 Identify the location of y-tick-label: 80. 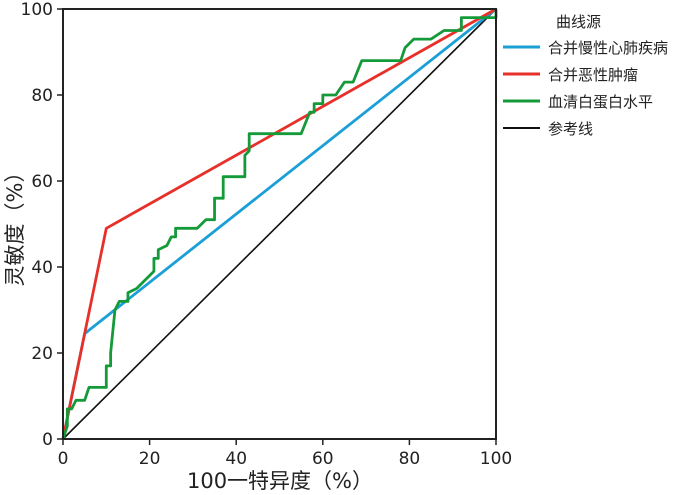
(42, 96).